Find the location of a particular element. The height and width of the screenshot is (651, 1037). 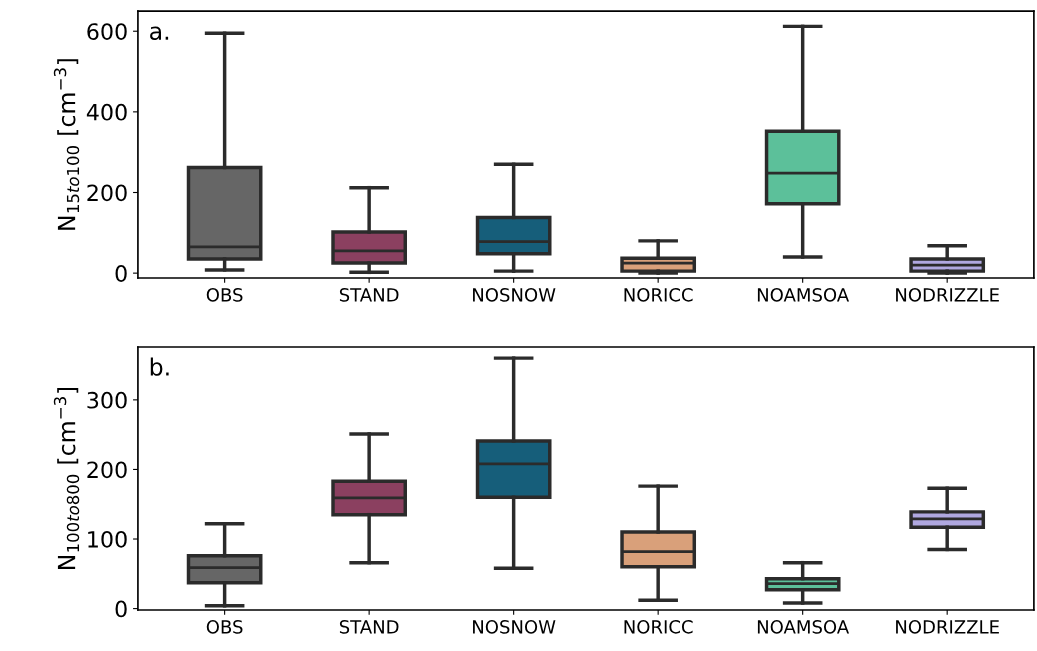

annotation: a. is located at coordinates (159, 33).